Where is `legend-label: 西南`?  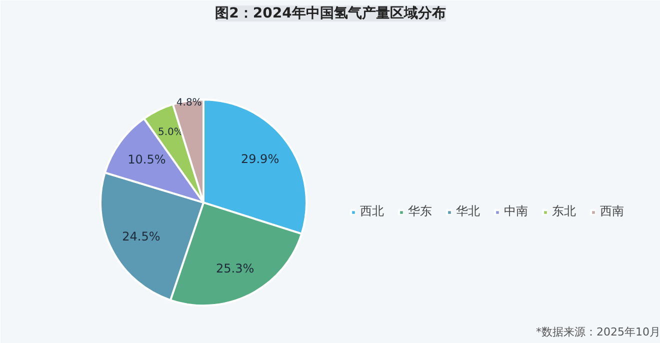 legend-label: 西南 is located at coordinates (612, 211).